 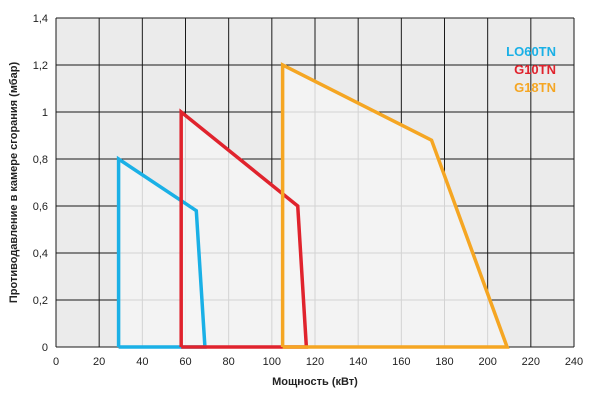 What do you see at coordinates (444, 362) in the screenshot?
I see `x-tick-label: 180` at bounding box center [444, 362].